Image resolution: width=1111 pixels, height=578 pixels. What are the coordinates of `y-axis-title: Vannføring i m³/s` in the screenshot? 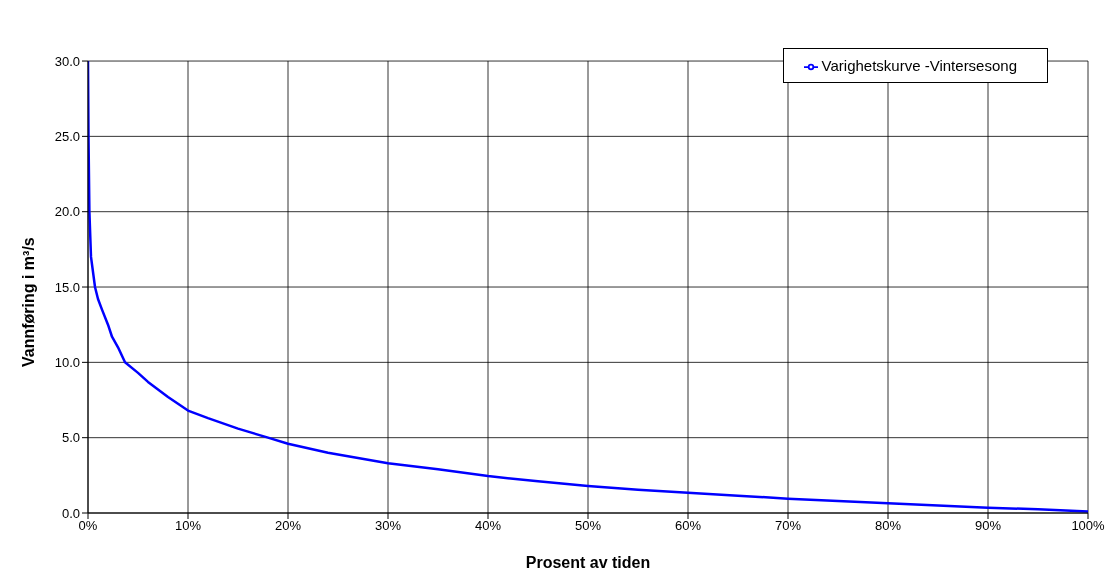 It's located at (28, 302).